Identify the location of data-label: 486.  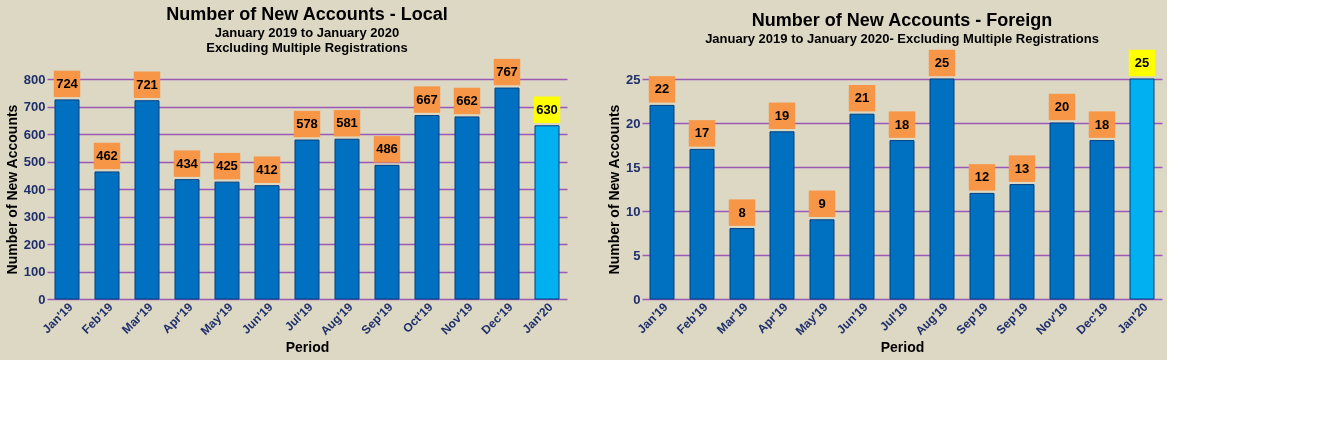
(387, 149).